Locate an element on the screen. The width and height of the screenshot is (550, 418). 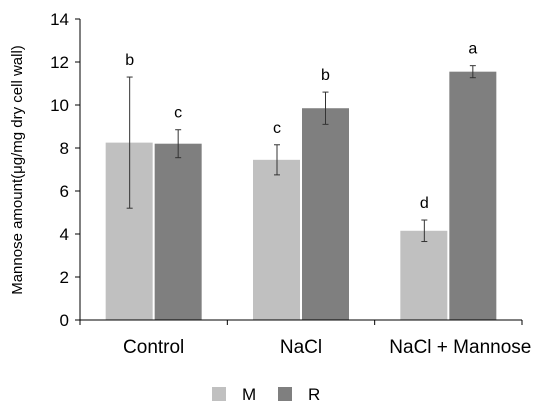
y-tick-label: 12 is located at coordinates (59, 62).